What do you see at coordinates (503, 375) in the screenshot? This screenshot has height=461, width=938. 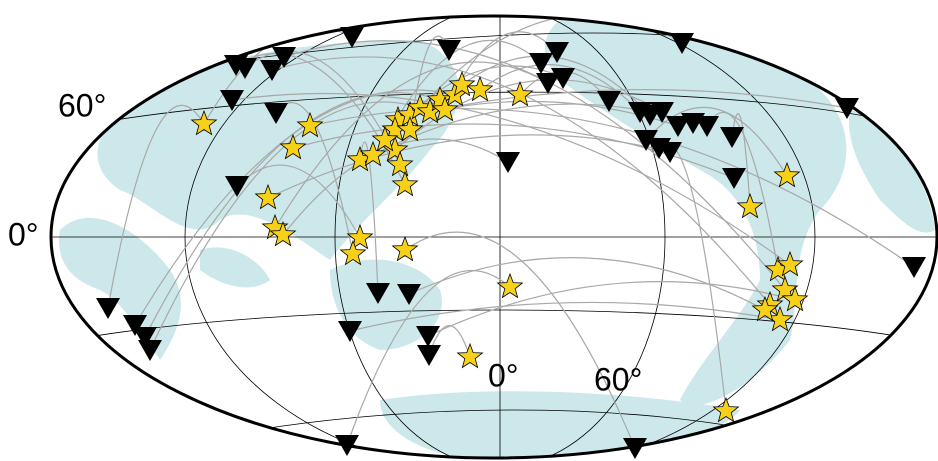 I see `longitude-label: 0°` at bounding box center [503, 375].